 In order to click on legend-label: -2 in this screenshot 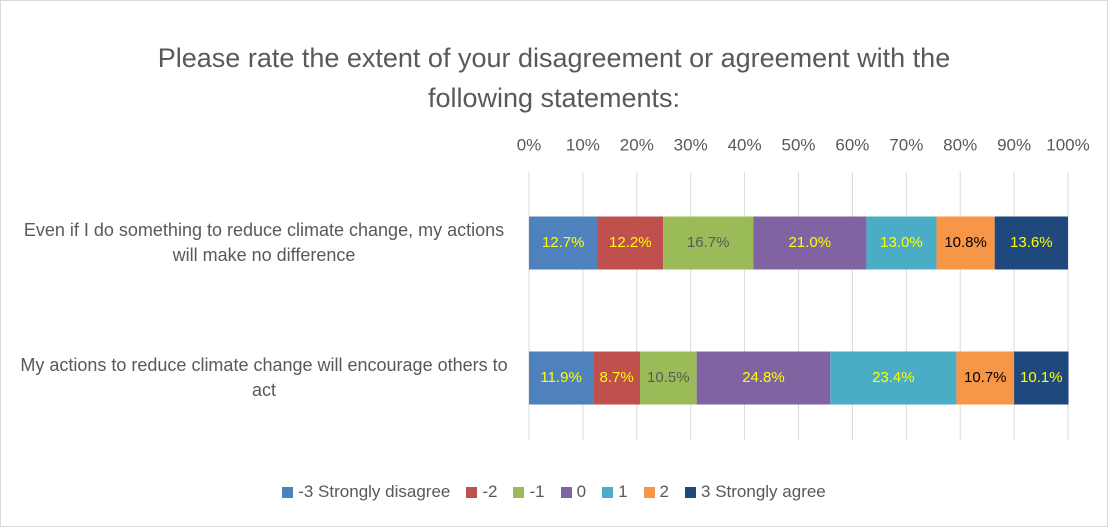, I will do `click(490, 491)`.